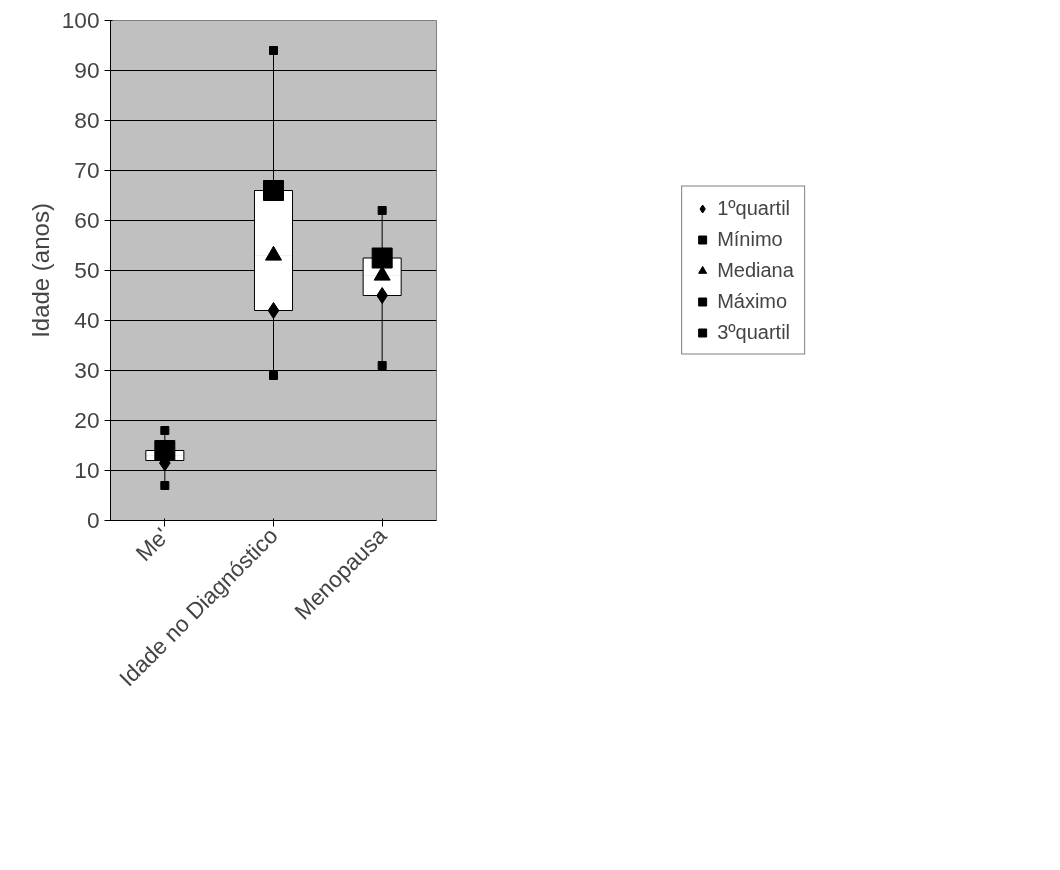  What do you see at coordinates (755, 270) in the screenshot?
I see `legend-label: Mediana` at bounding box center [755, 270].